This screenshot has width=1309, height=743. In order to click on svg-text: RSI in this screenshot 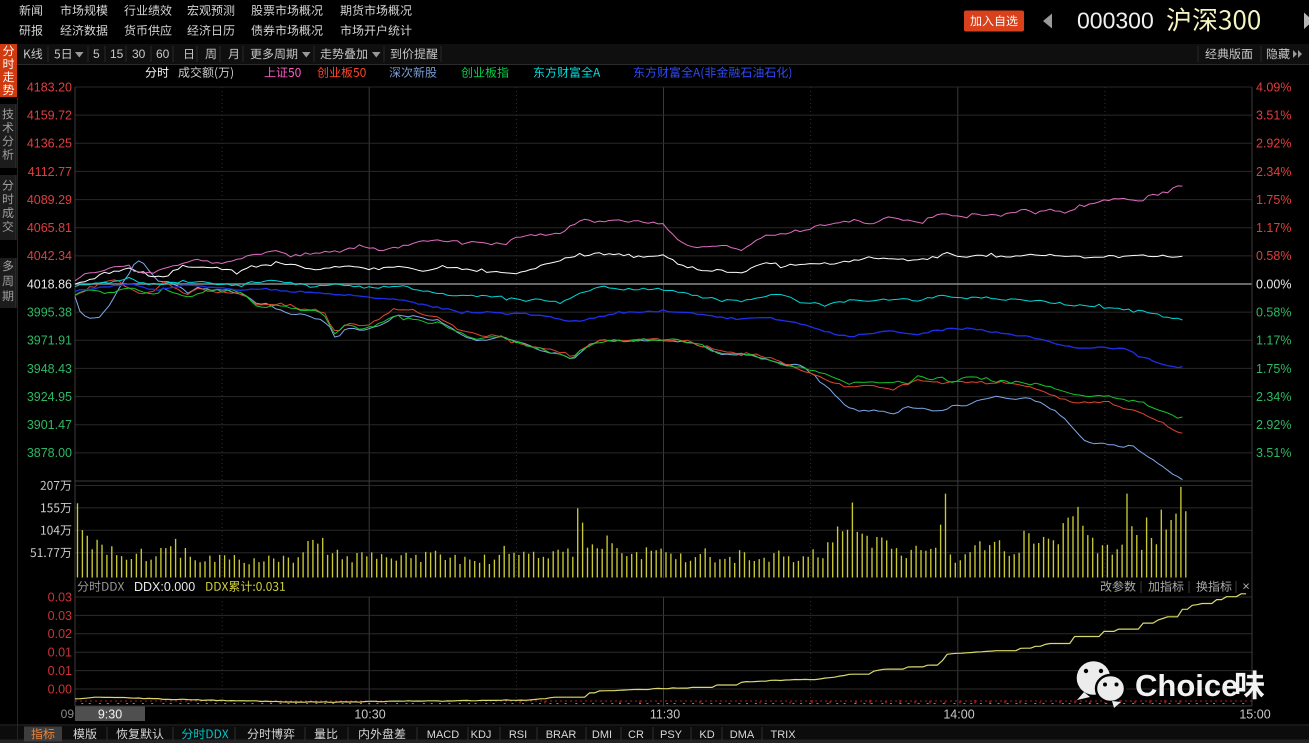, I will do `click(518, 735)`.